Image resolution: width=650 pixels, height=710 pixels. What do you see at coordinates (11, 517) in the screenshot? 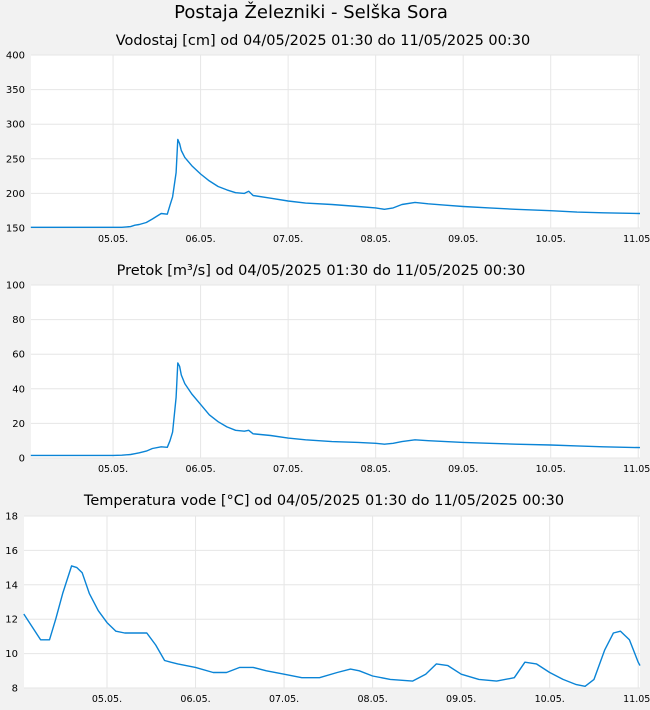
I see `y-tick-label: 18` at bounding box center [11, 517].